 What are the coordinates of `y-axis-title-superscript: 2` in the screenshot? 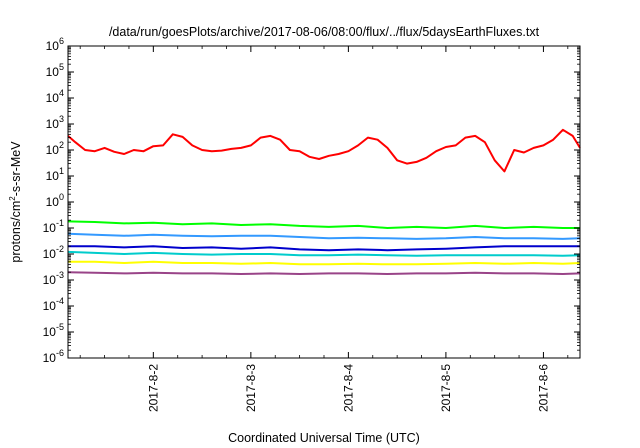 It's located at (12, 198).